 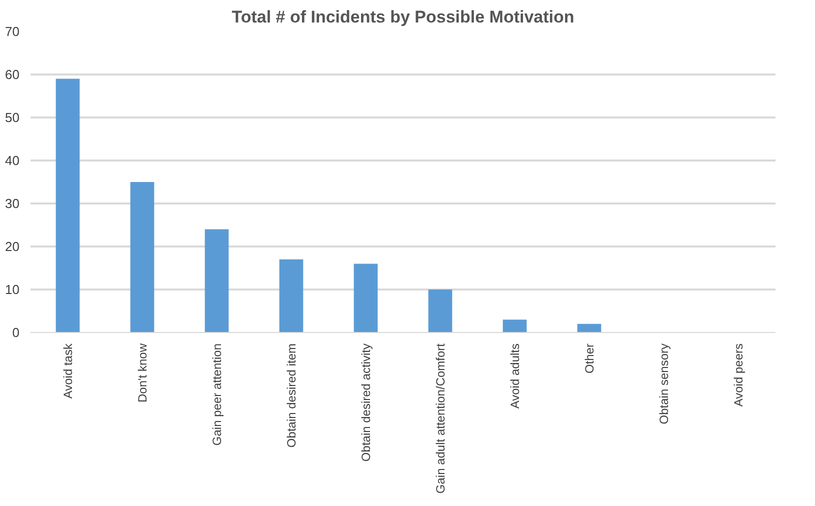 What do you see at coordinates (67, 370) in the screenshot?
I see `x-tick-label: Avoid task` at bounding box center [67, 370].